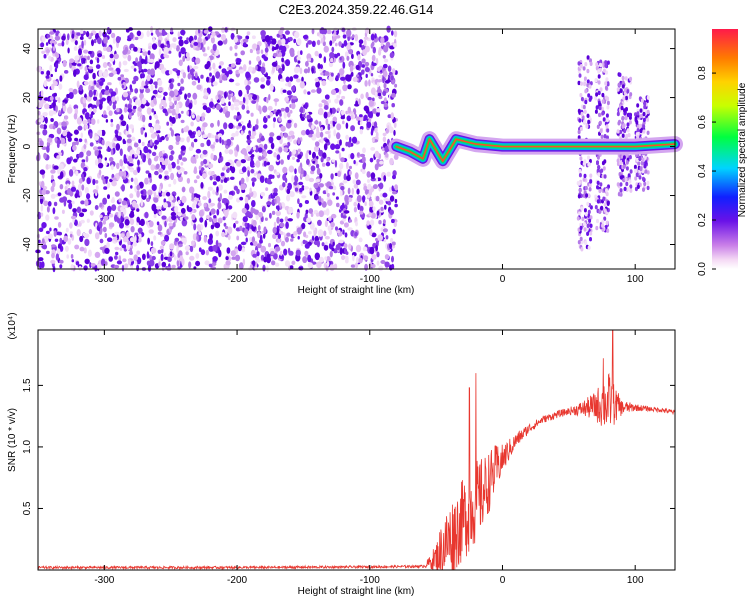 The width and height of the screenshot is (750, 600). Describe the element at coordinates (370, 279) in the screenshot. I see `x-tick-label: -100` at that location.